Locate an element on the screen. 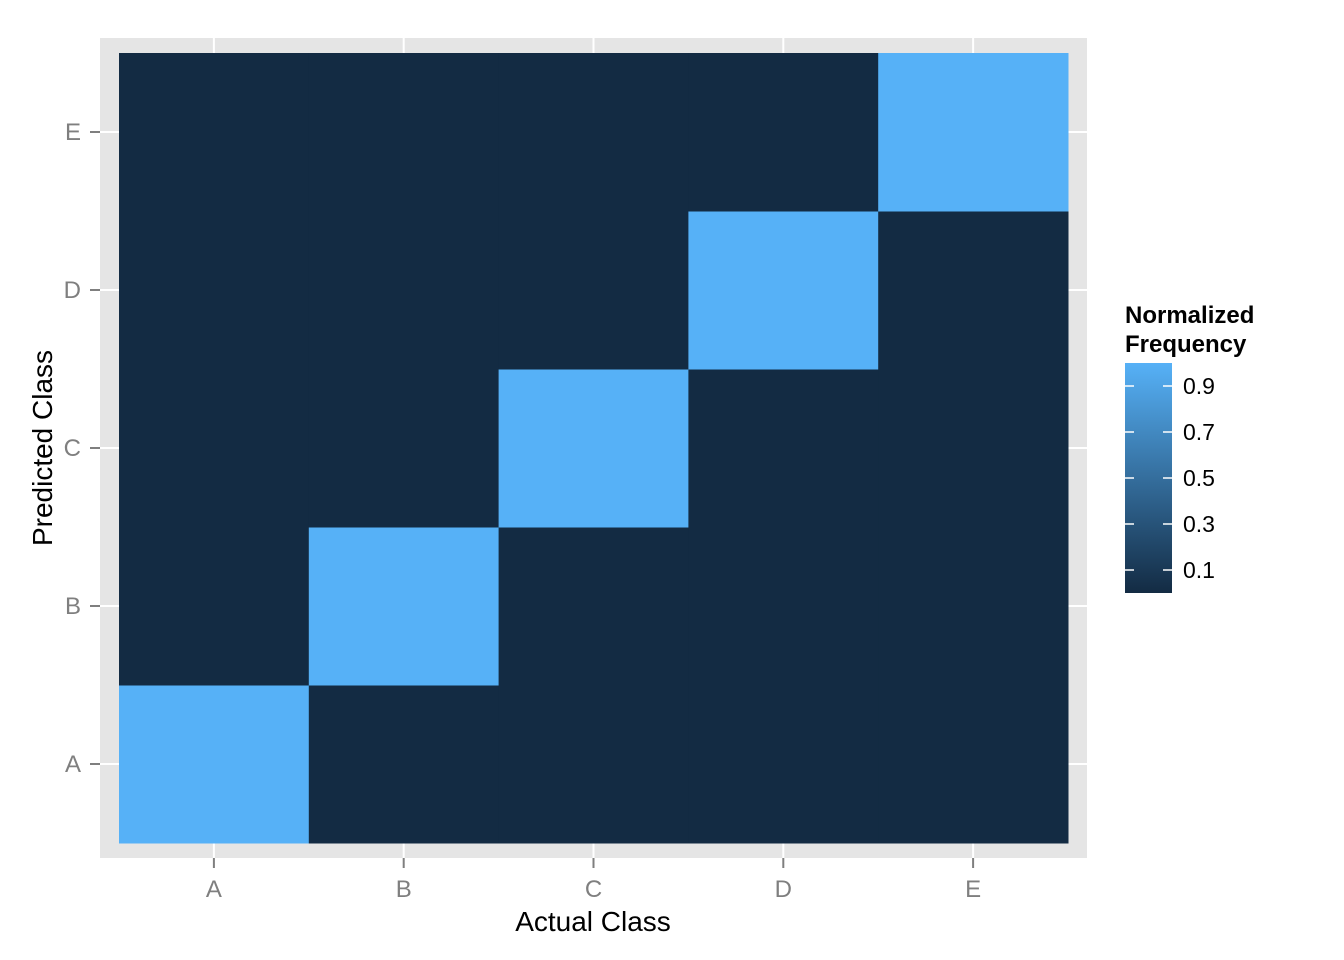 The height and width of the screenshot is (960, 1344). x-axis: A B C D E is located at coordinates (593, 880).